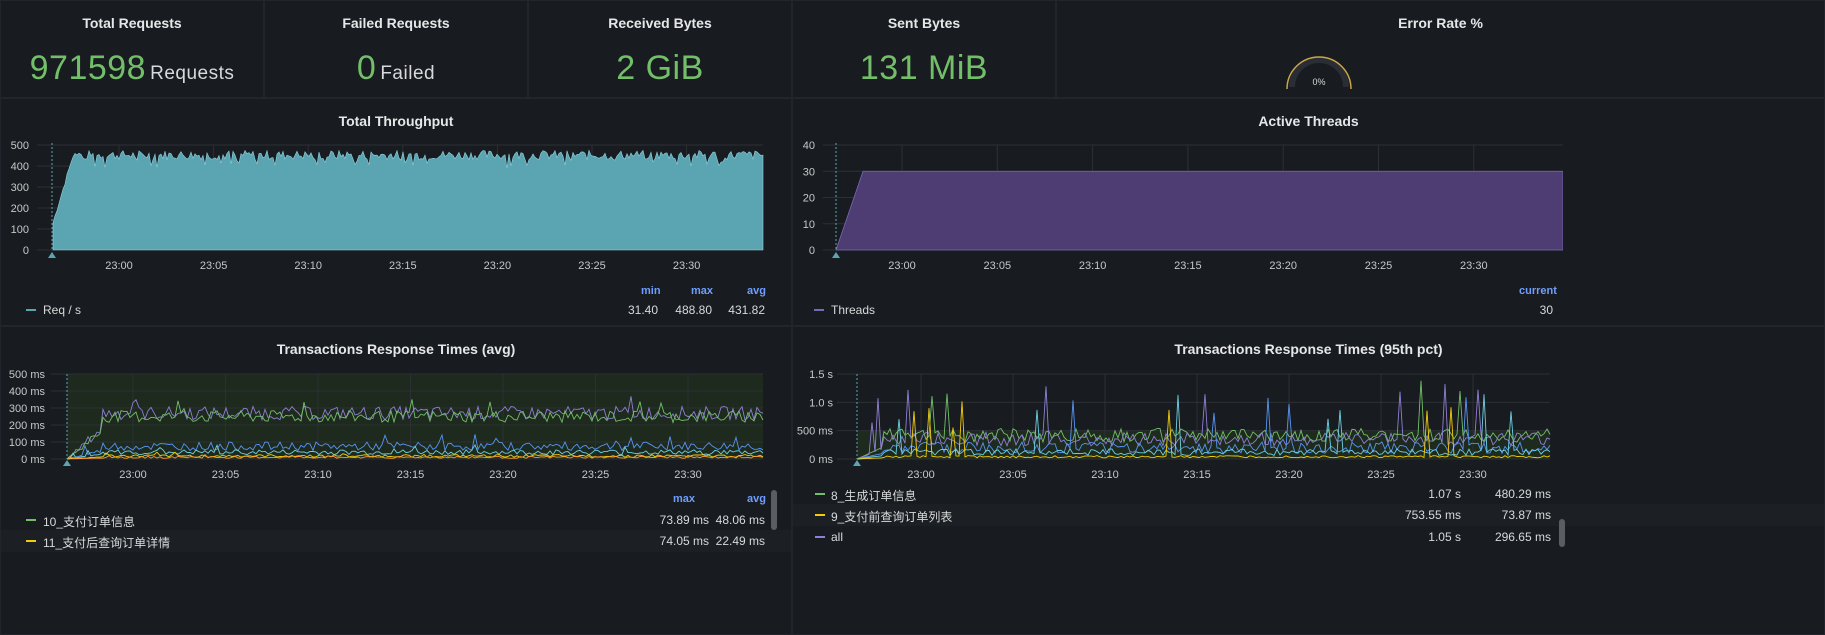 The height and width of the screenshot is (635, 1825). What do you see at coordinates (62, 310) in the screenshot?
I see `legend-name: Req / s` at bounding box center [62, 310].